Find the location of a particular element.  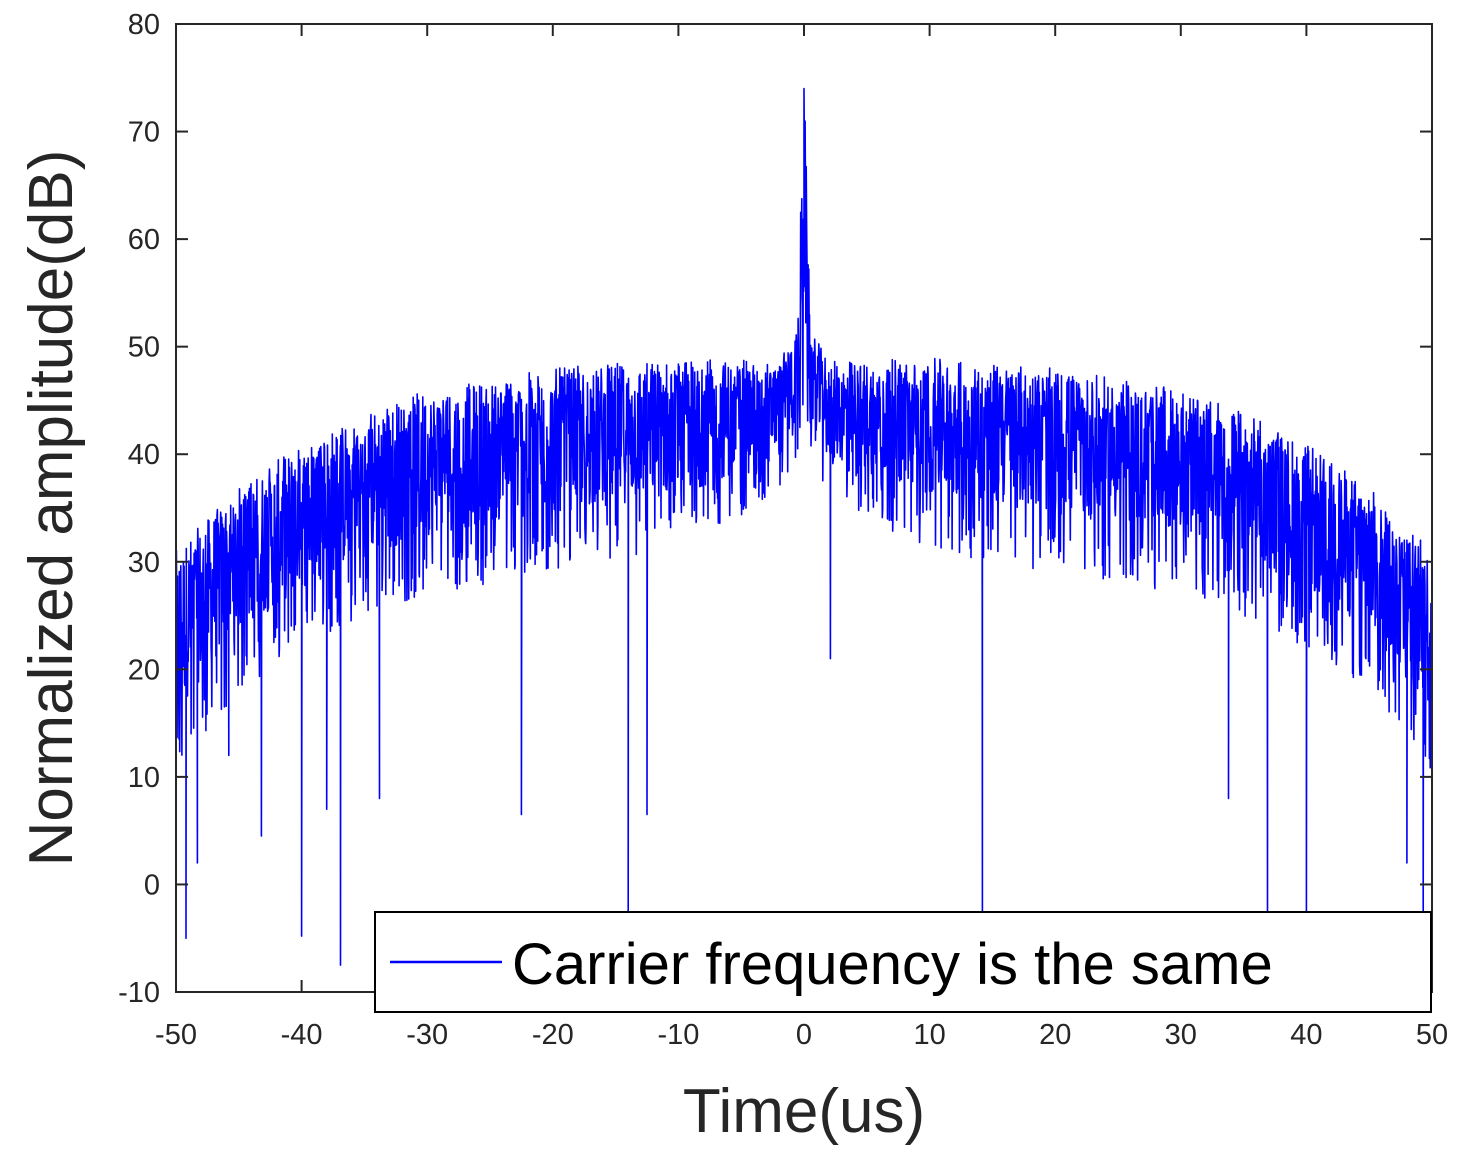

y-tick-label: 50 is located at coordinates (144, 348).